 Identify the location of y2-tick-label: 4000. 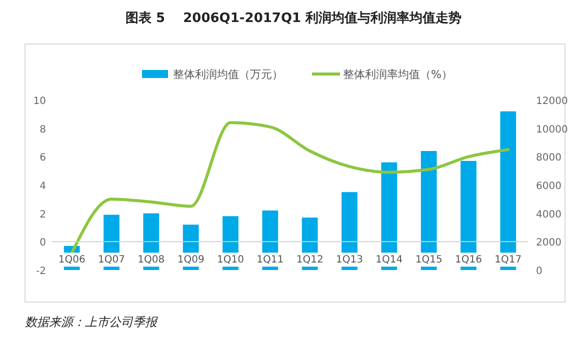
(549, 214).